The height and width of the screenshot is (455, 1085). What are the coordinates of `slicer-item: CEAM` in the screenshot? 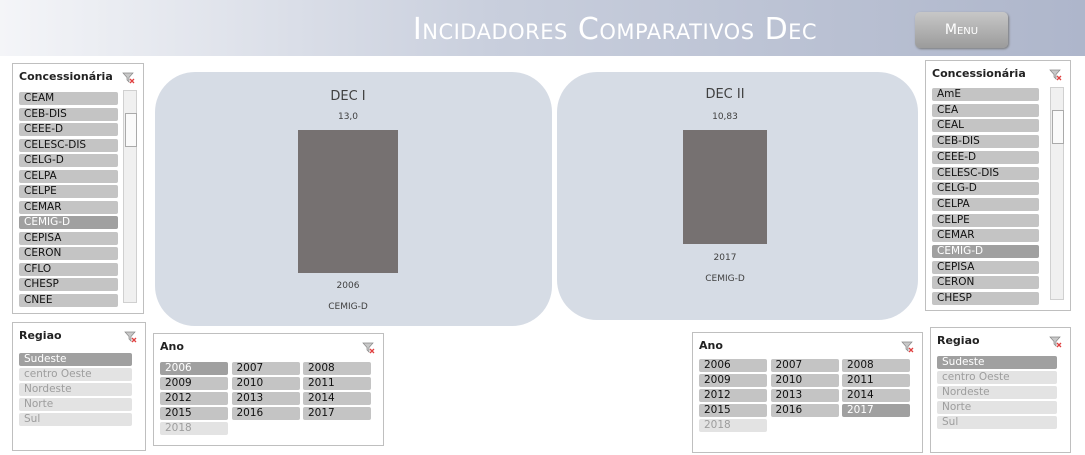 It's located at (68, 98).